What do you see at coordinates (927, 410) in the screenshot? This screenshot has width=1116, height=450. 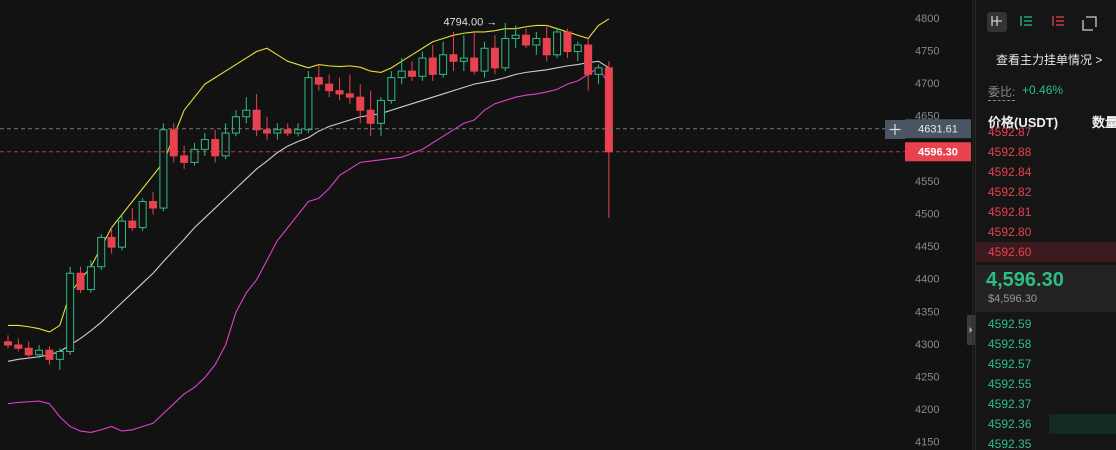 I see `y-tick-label: 4200` at bounding box center [927, 410].